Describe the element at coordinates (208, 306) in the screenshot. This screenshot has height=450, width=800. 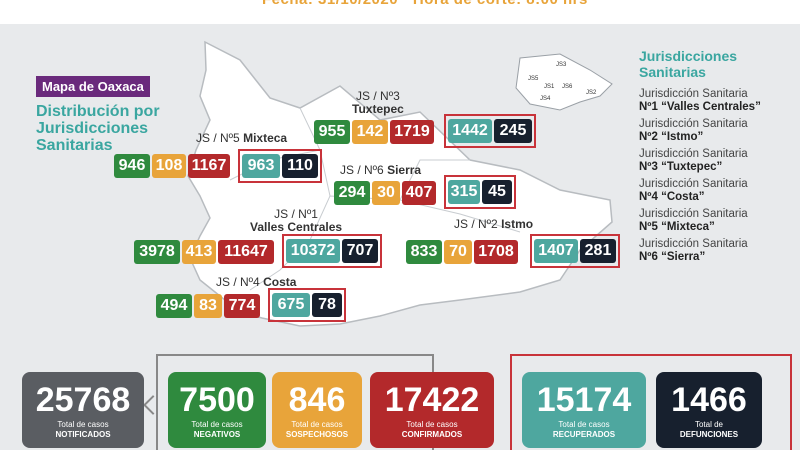
I see `sospechosos-box: 83` at that location.